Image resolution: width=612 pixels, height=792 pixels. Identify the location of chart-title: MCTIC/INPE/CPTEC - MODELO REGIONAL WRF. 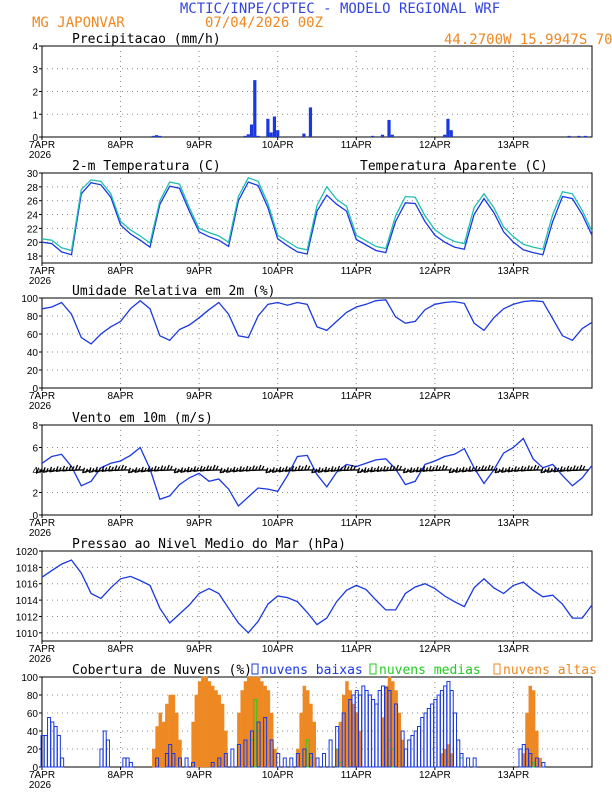
(340, 9).